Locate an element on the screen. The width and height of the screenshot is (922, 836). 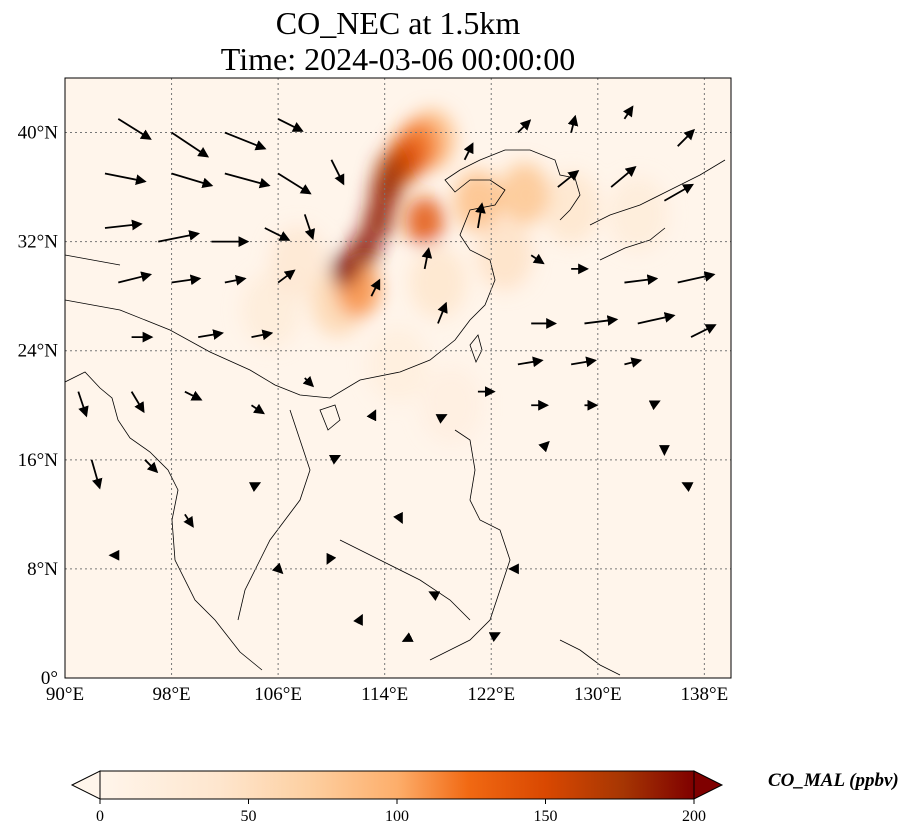
colorbar-extend-min is located at coordinates (85, 785).